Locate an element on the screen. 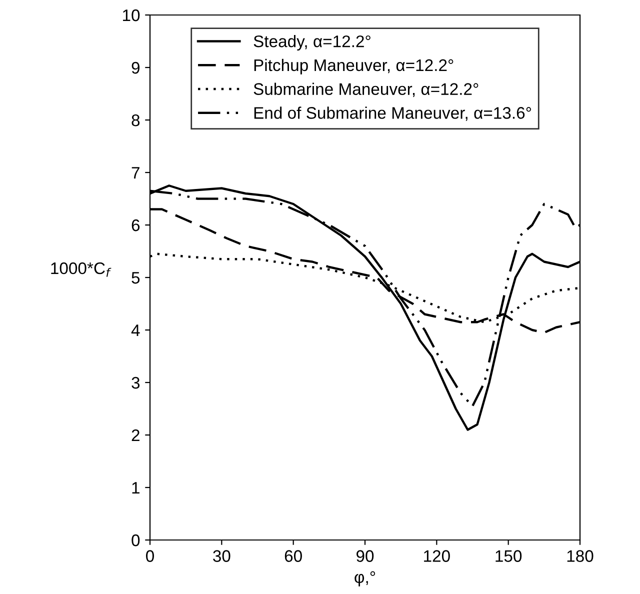 The width and height of the screenshot is (640, 594). x-tick-label: 60 is located at coordinates (293, 556).